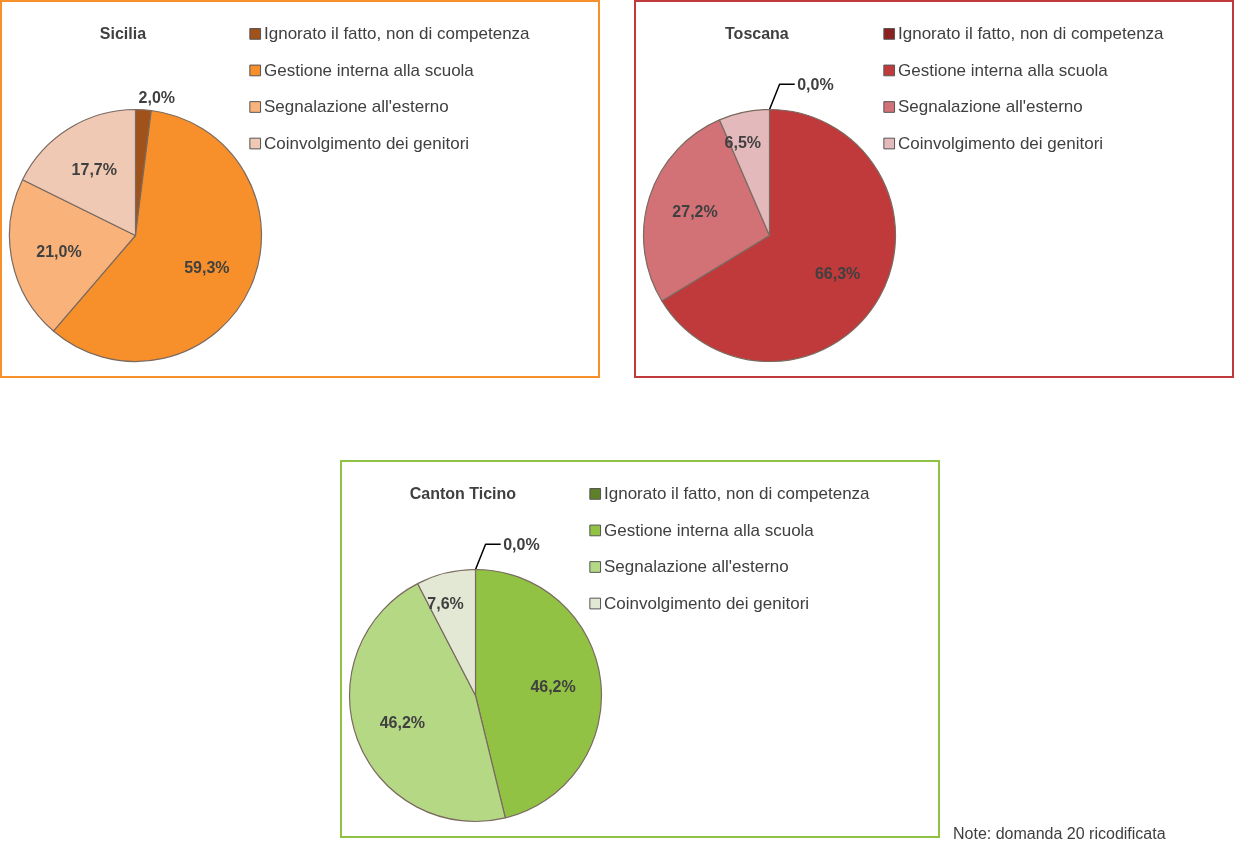  What do you see at coordinates (123, 34) in the screenshot?
I see `chart-title: Sicilia` at bounding box center [123, 34].